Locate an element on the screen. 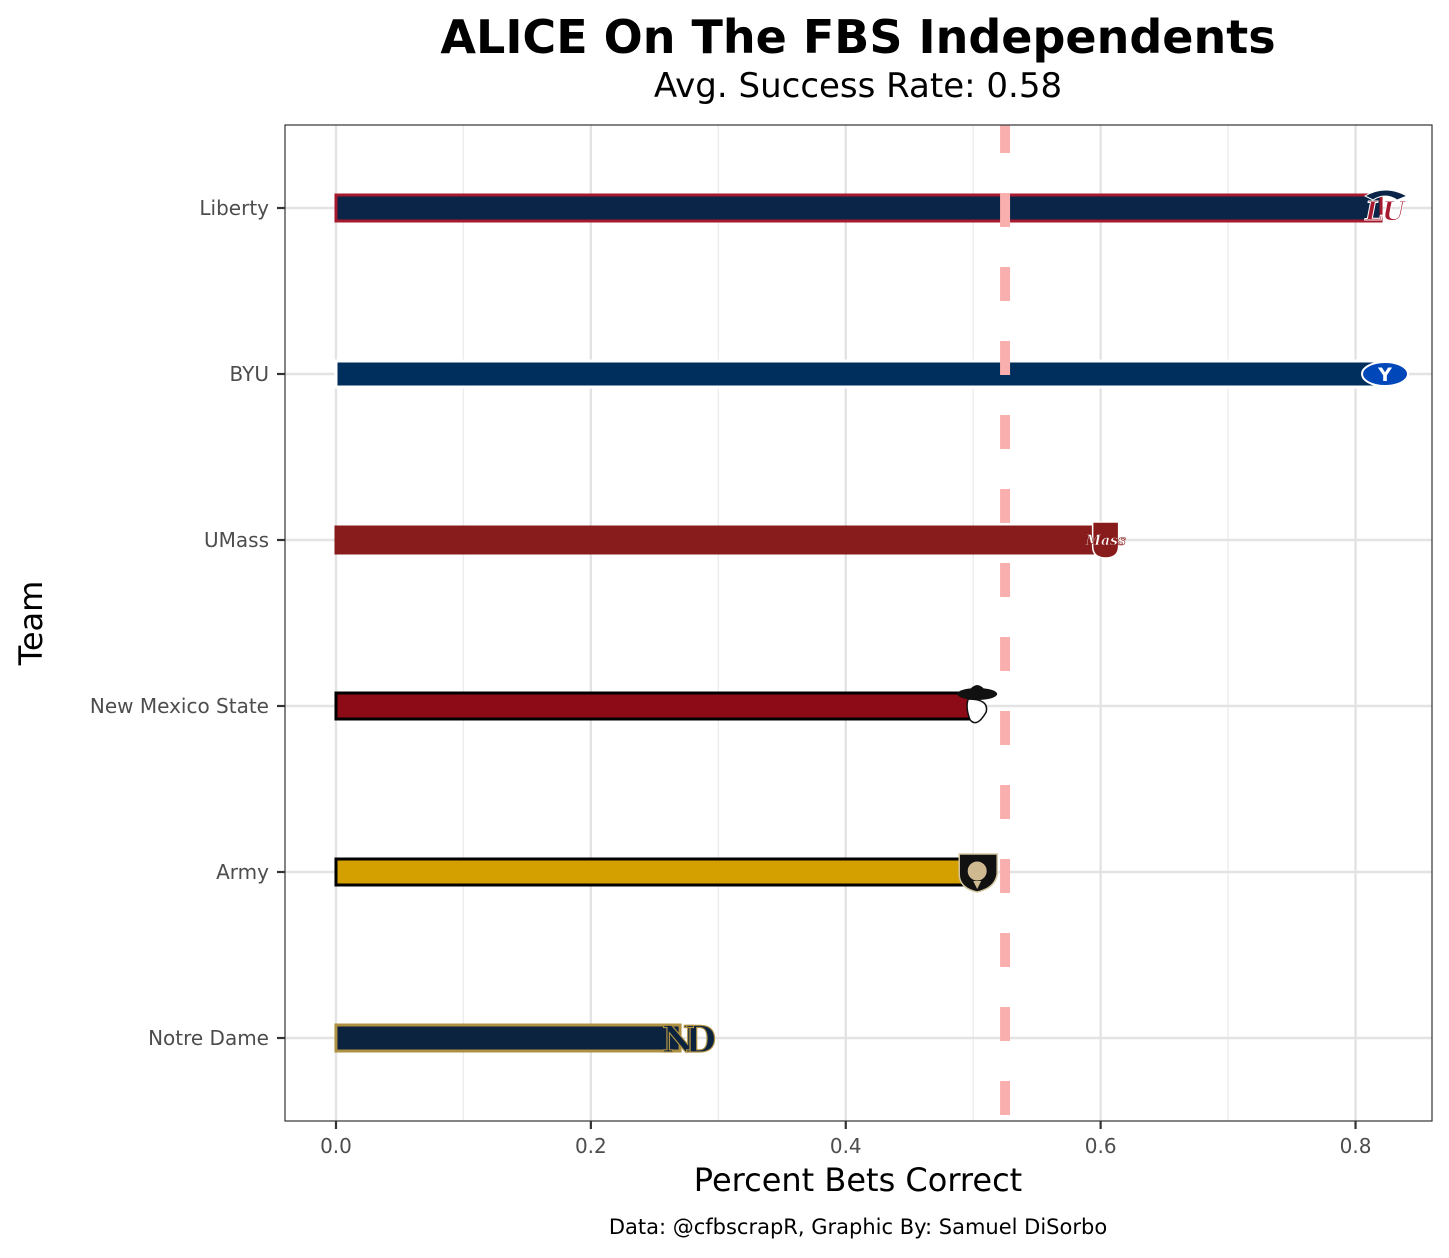  logo-liberty-icon: LU is located at coordinates (1386, 208).